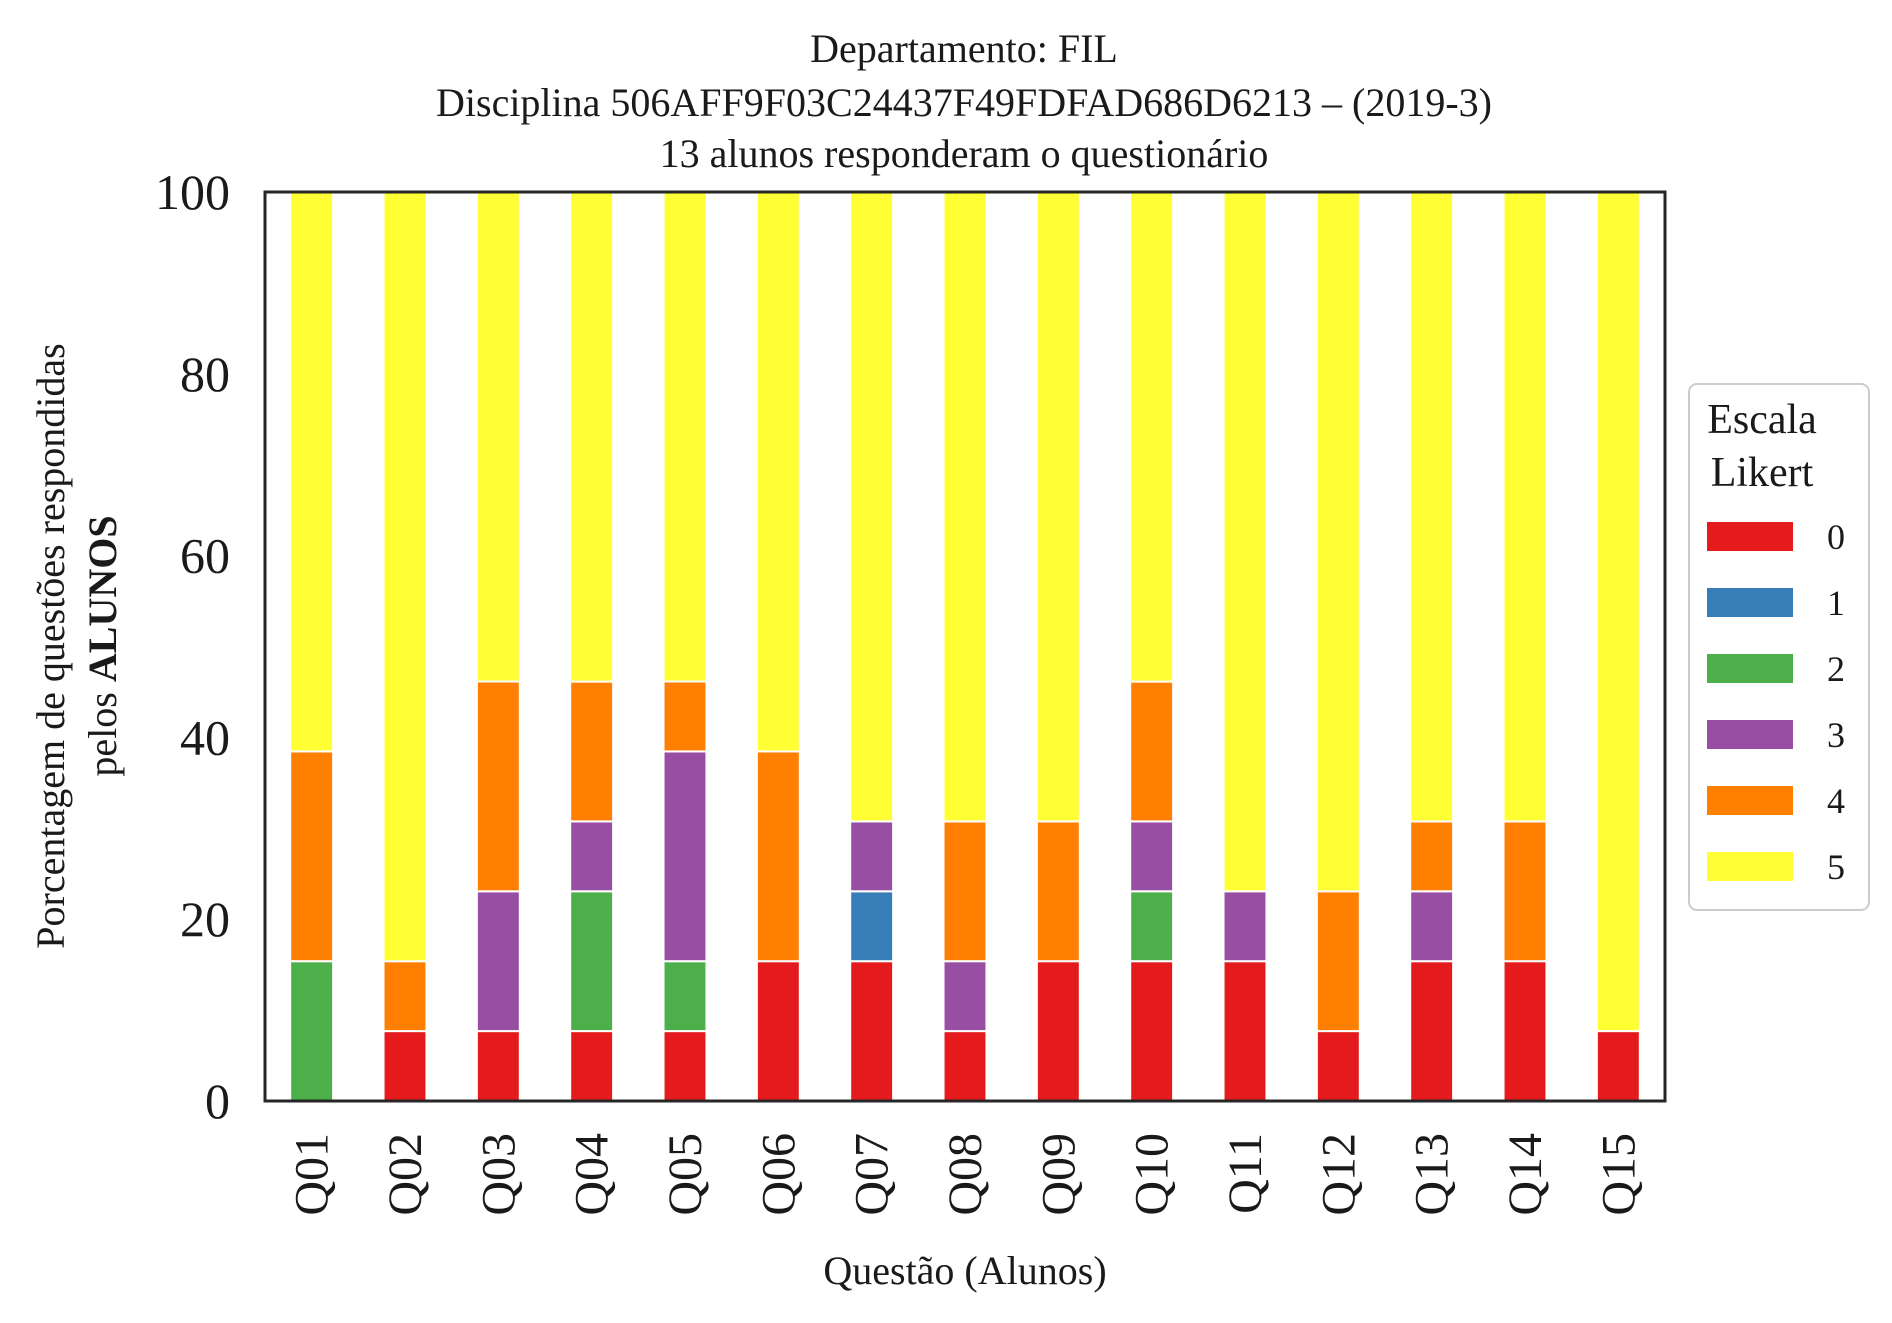  I want to click on x-tick-label-Q12: Q12, so click(1338, 1174).